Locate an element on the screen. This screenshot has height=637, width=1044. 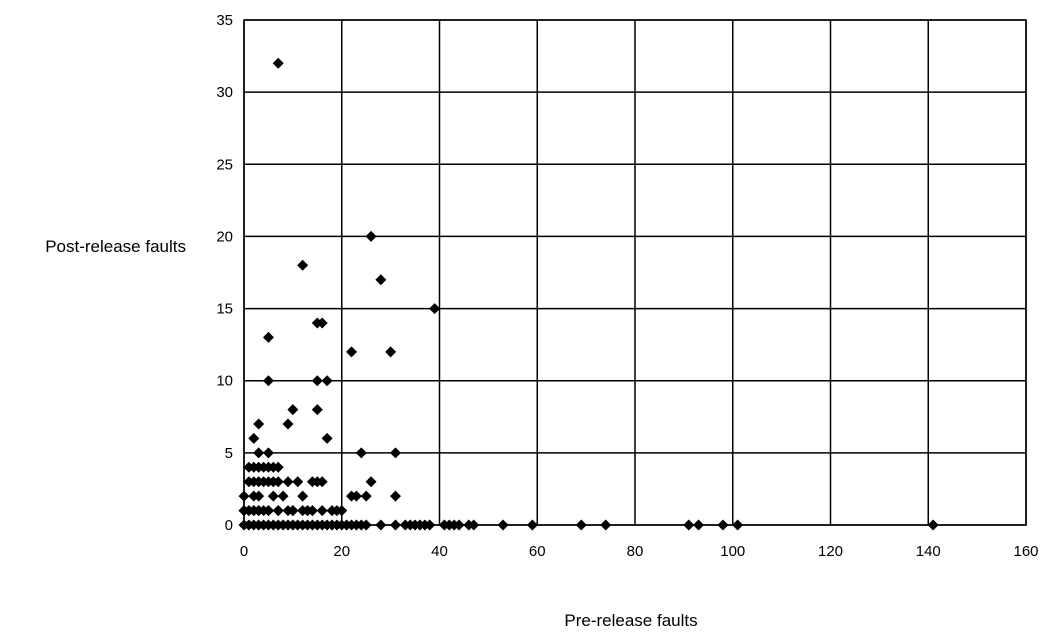
x-tick-label: 40 is located at coordinates (439, 551).